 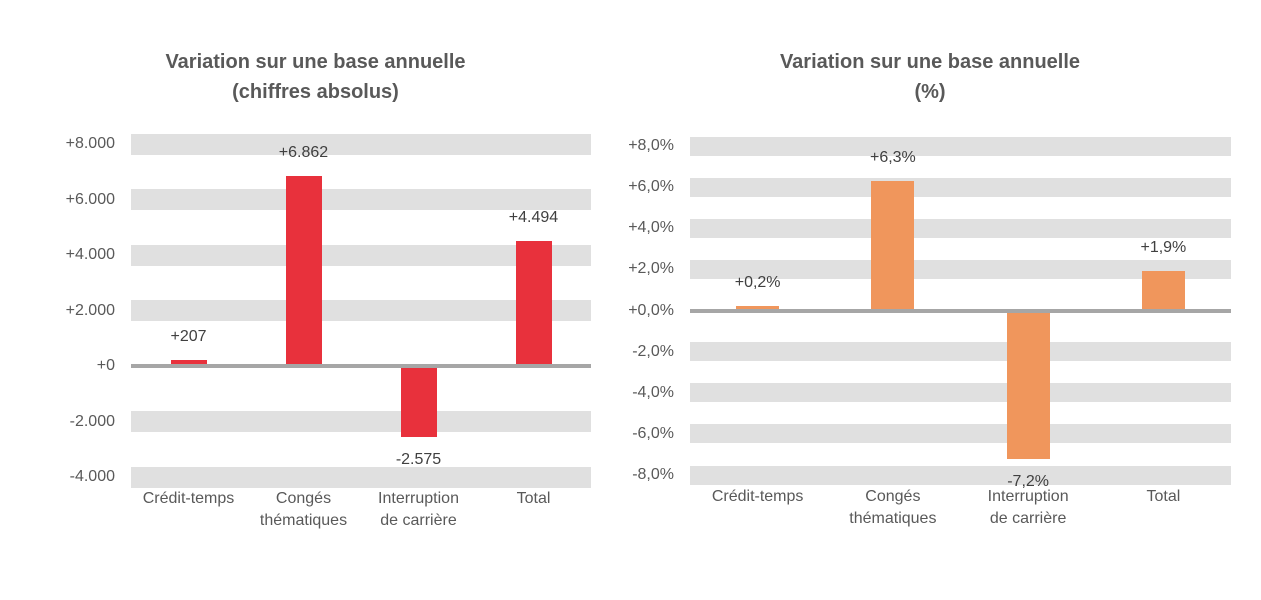 I want to click on y-axis-tick-label: -8,0%, so click(x=653, y=474).